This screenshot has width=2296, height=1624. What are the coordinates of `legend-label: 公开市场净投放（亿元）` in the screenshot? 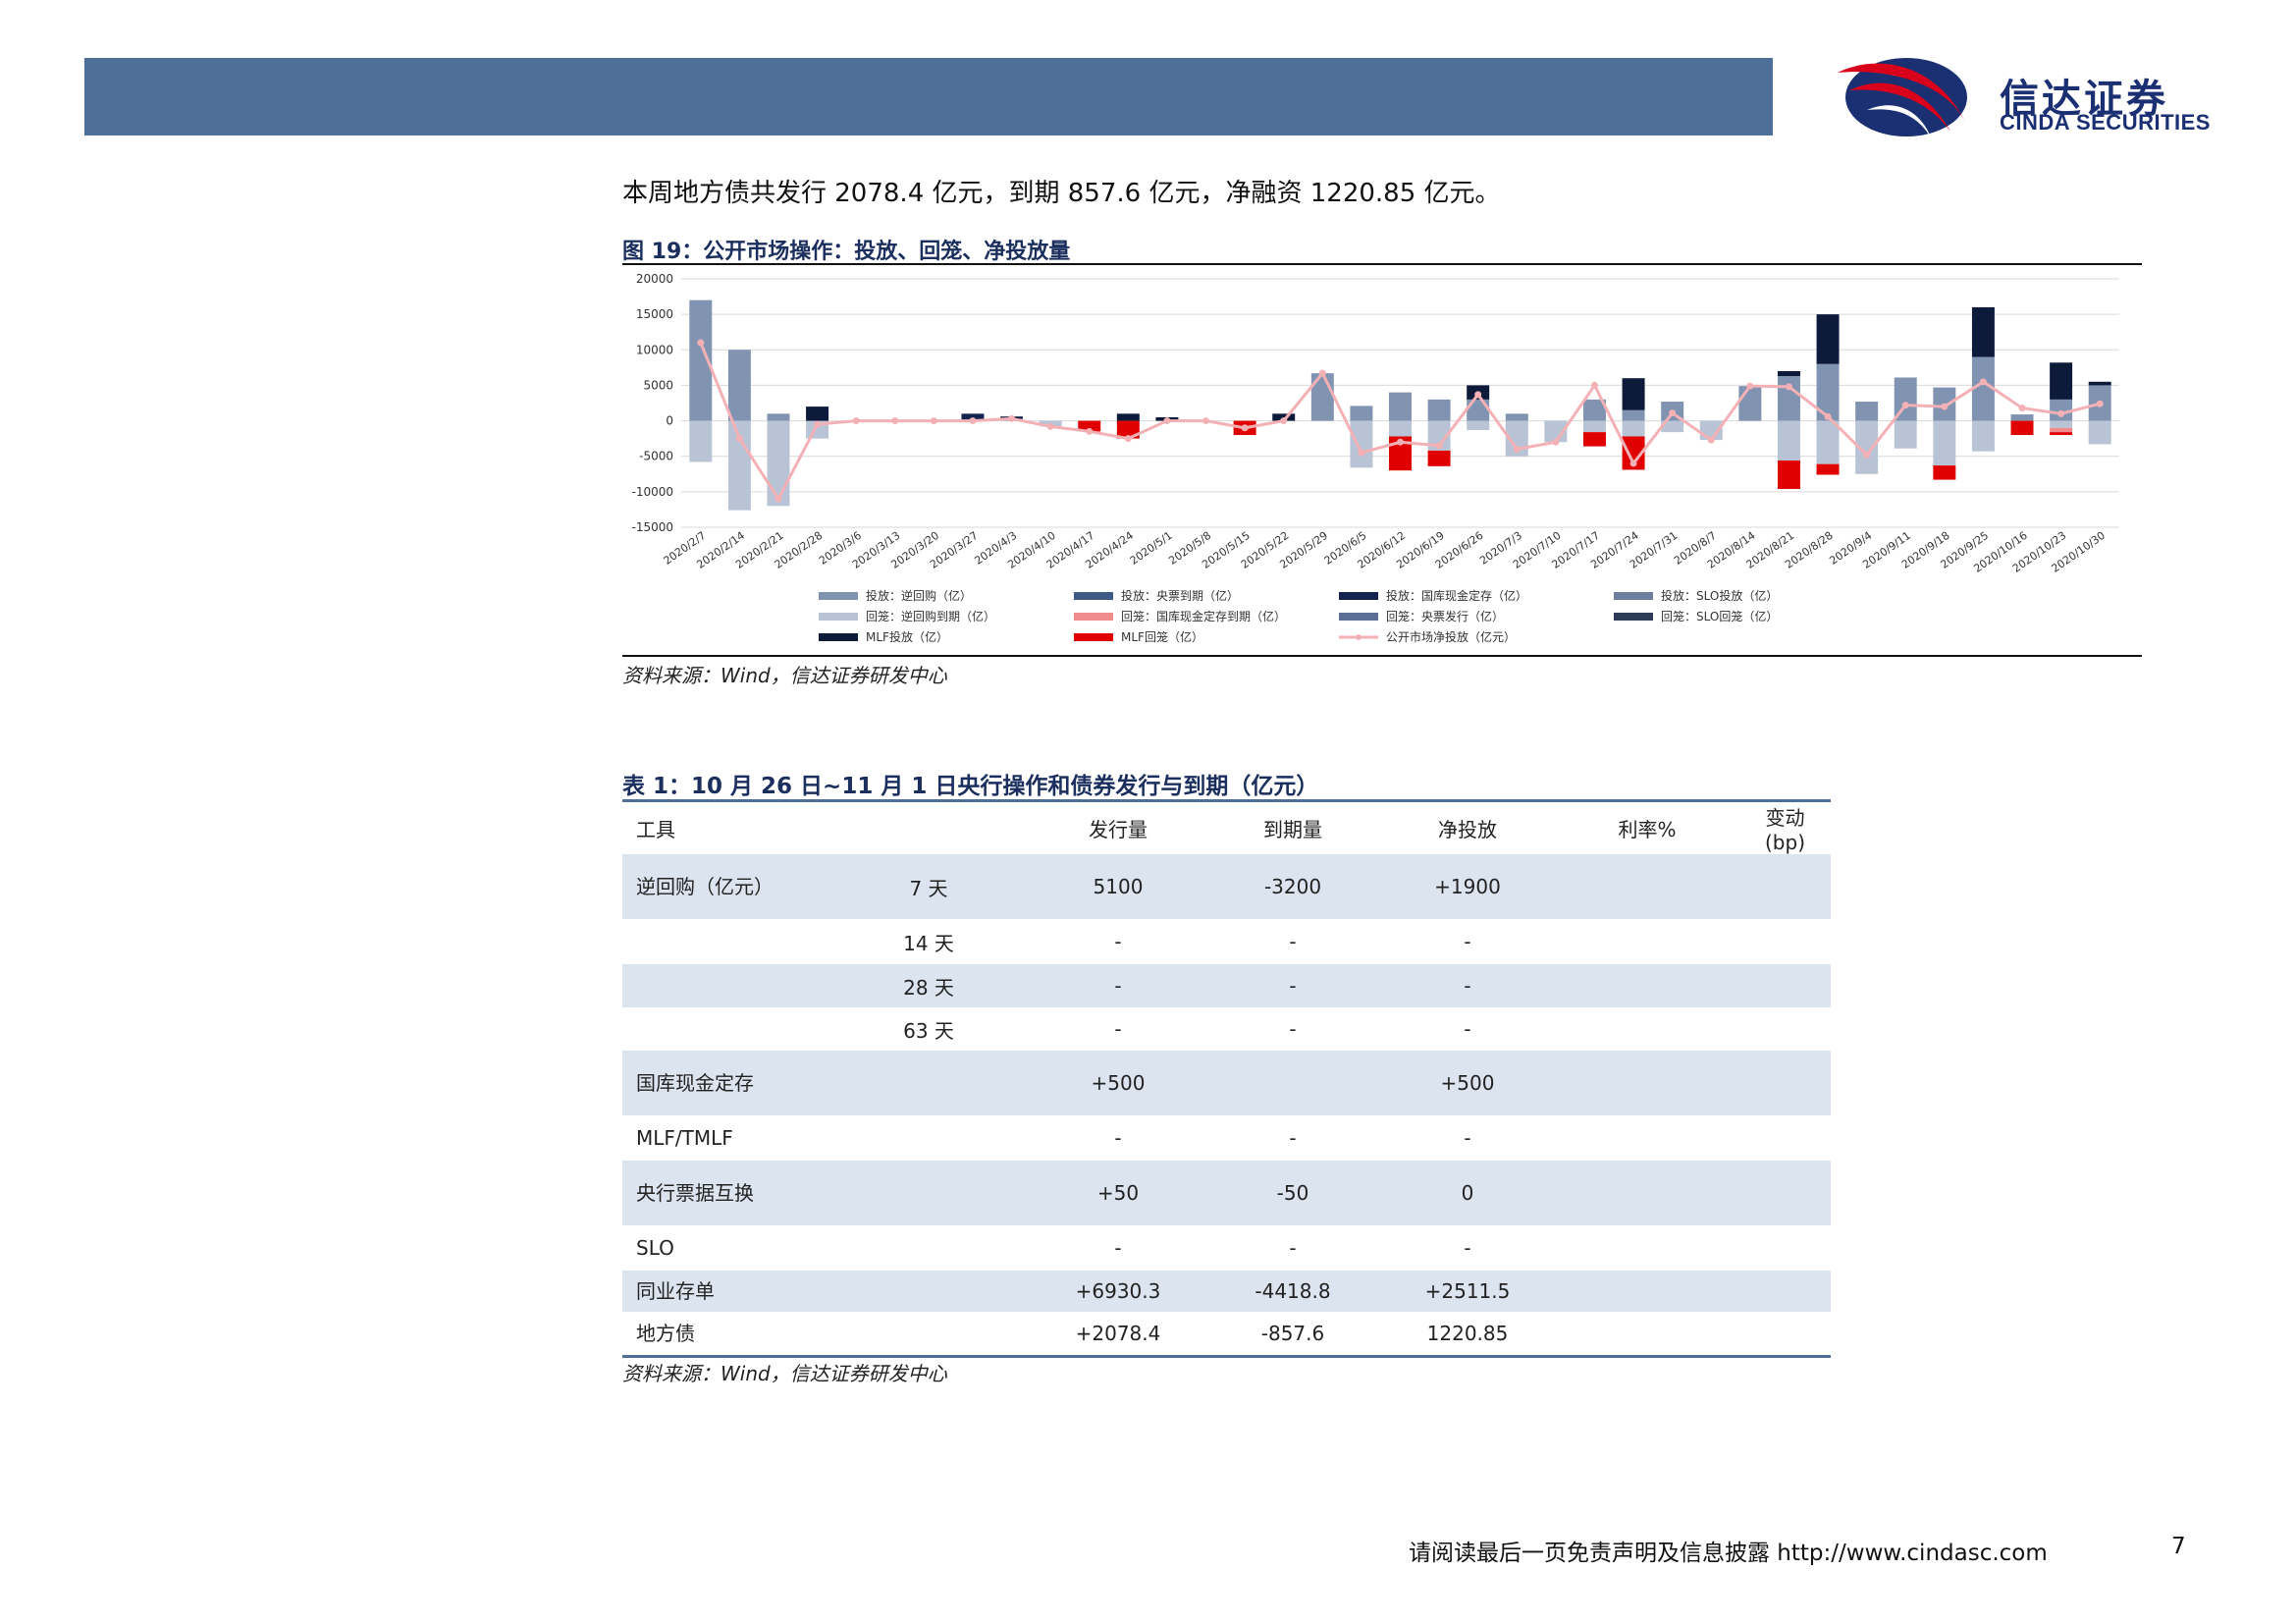 It's located at (1451, 636).